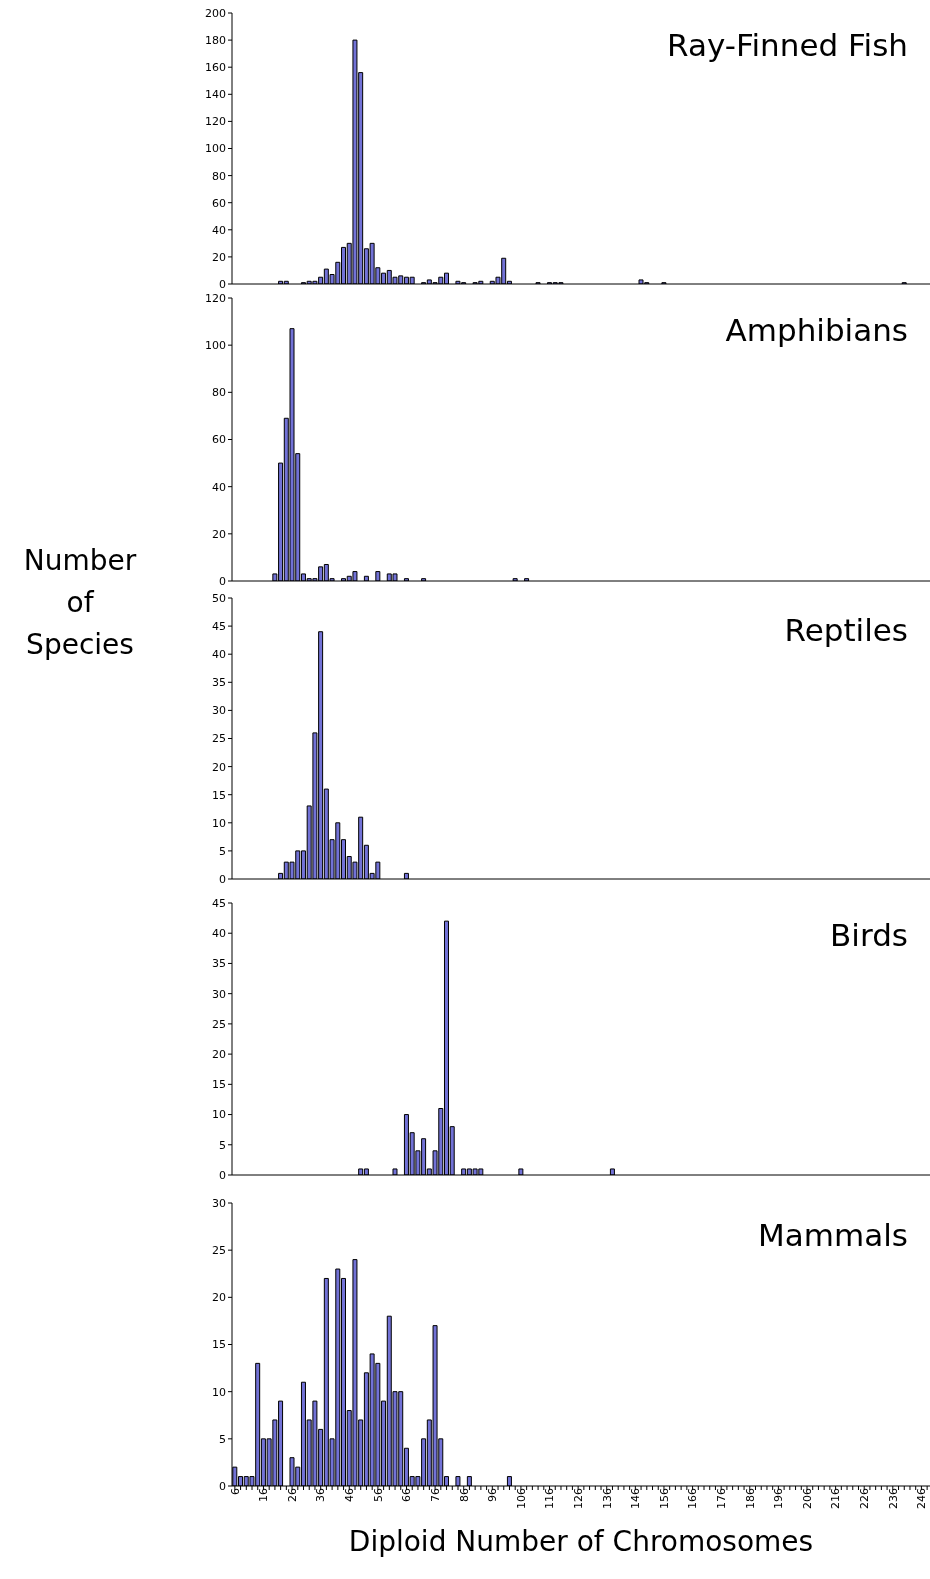 The image size is (930, 1579). Describe the element at coordinates (292, 1495) in the screenshot. I see `x-tick-label: 26` at that location.